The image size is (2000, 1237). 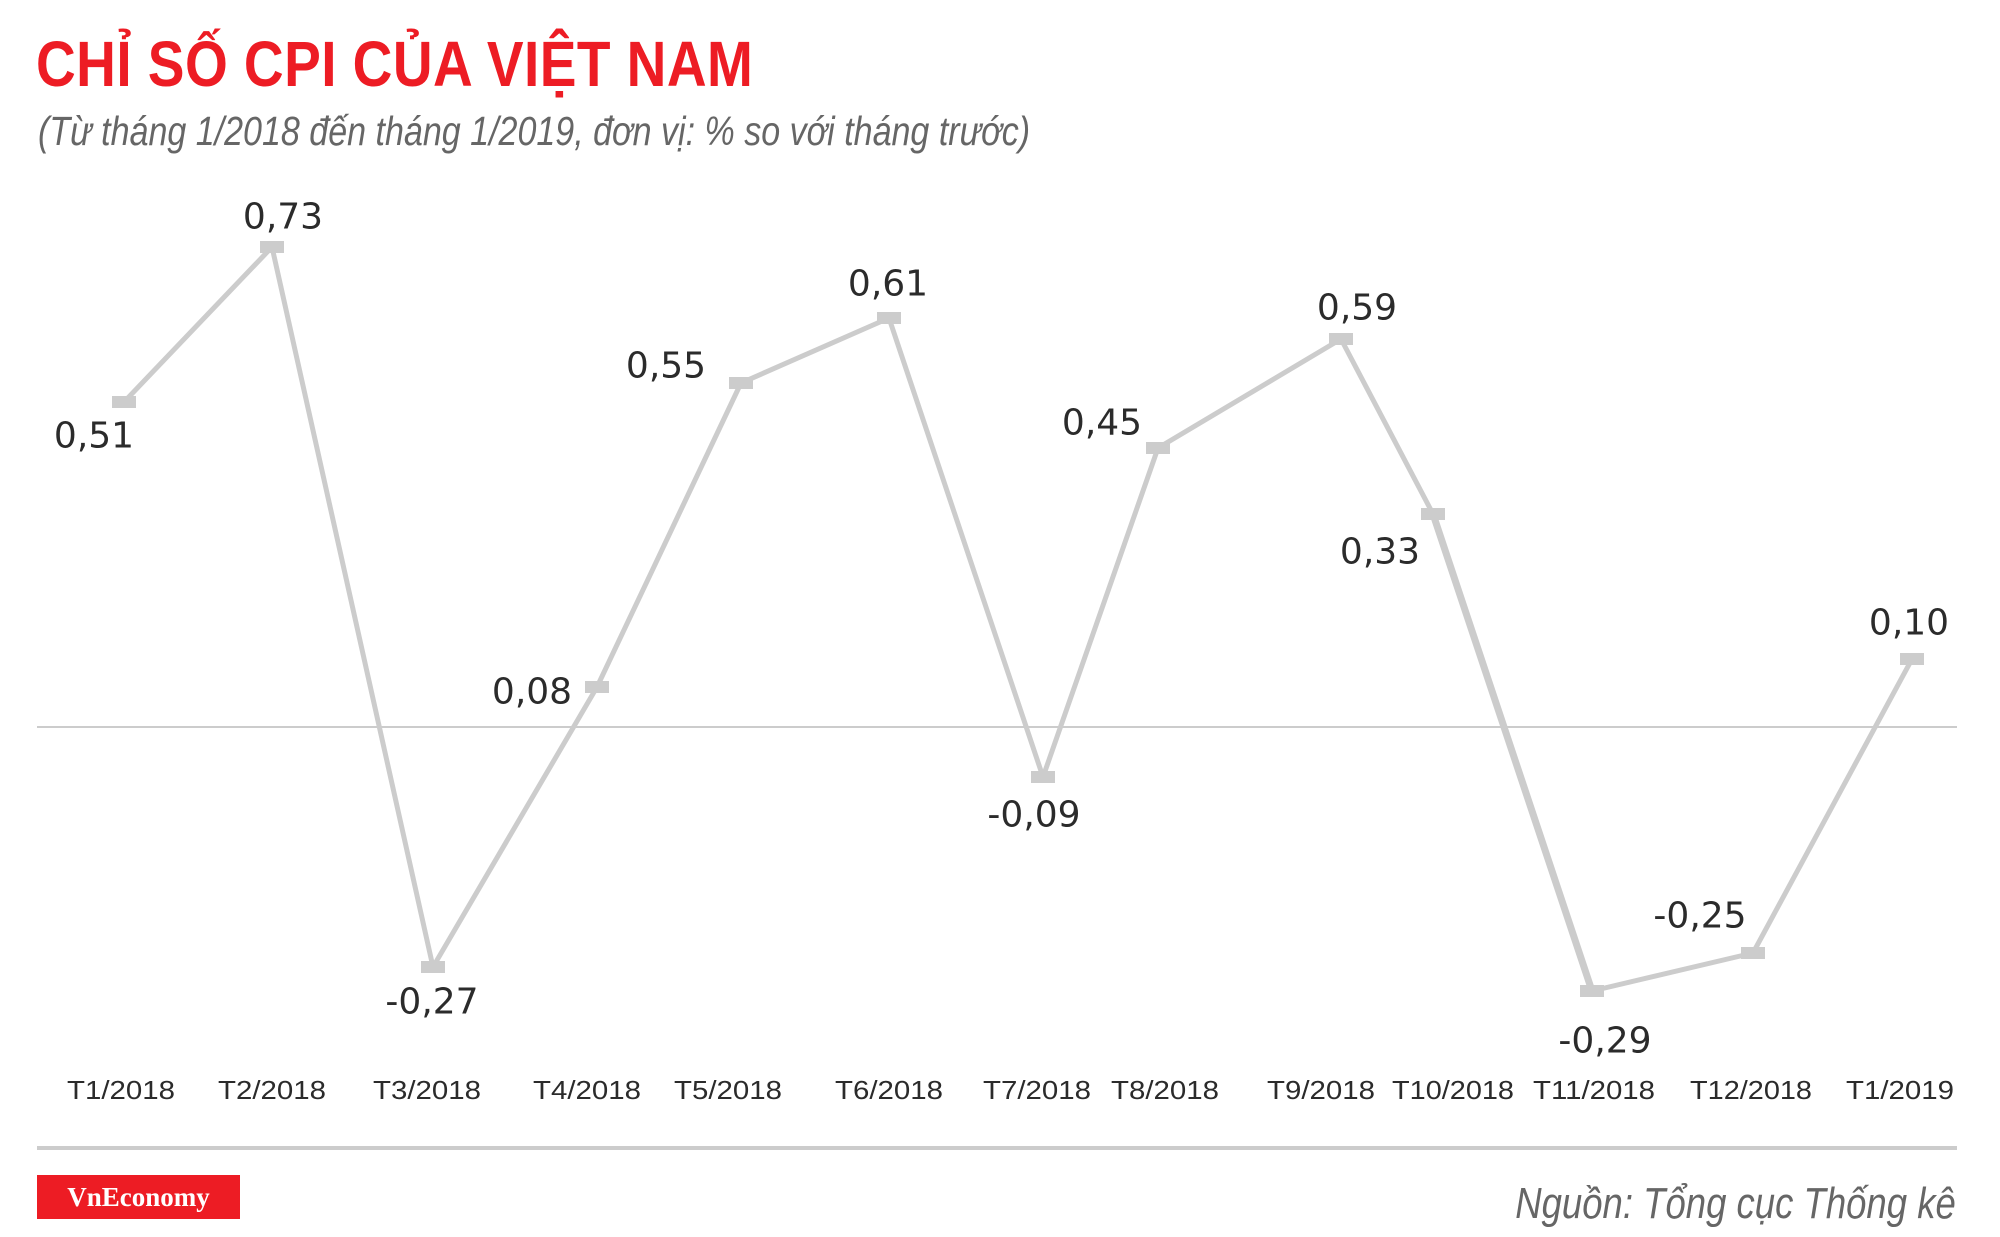 I want to click on data-value-label: 0,61, so click(x=888, y=284).